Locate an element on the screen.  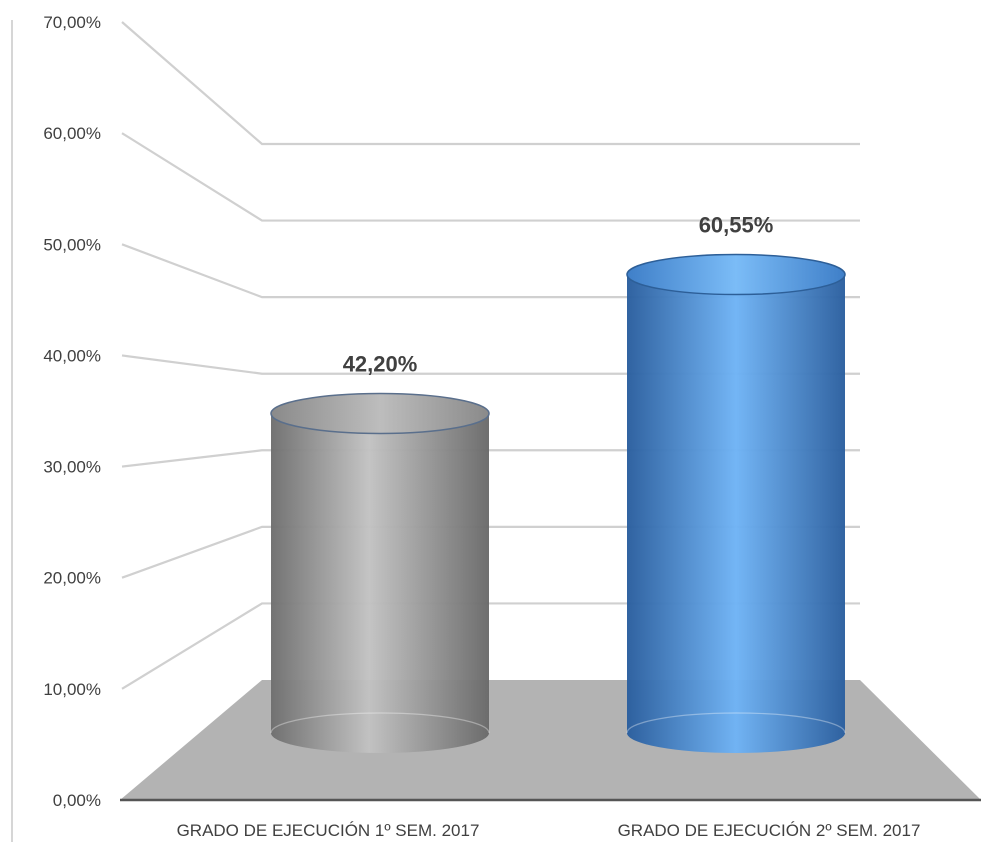
y-tick-label: 50,00% is located at coordinates (72, 244).